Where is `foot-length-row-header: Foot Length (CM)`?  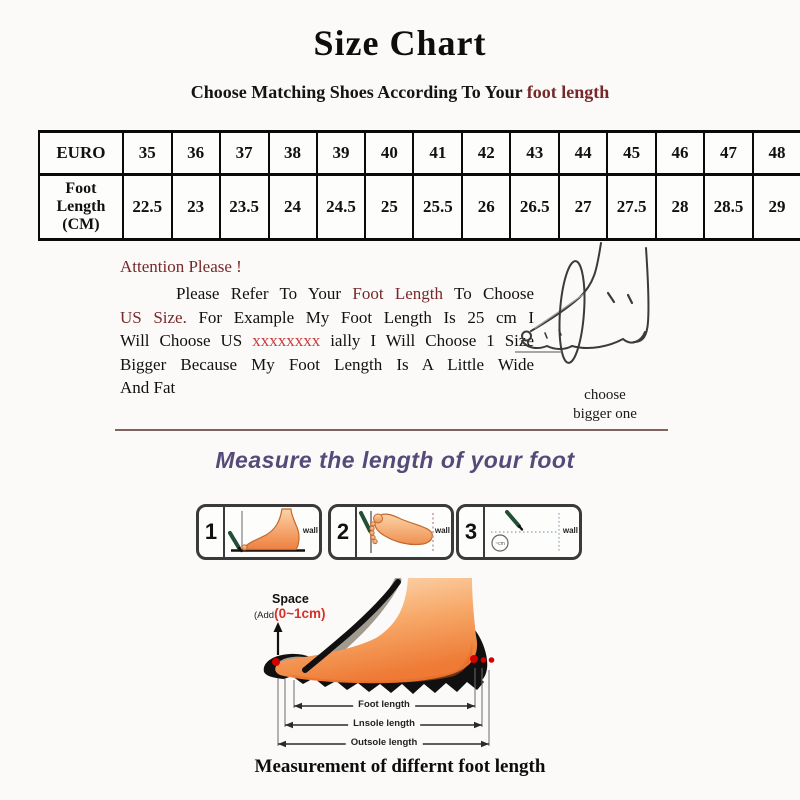
foot-length-row-header: Foot Length (CM) is located at coordinates (81, 207).